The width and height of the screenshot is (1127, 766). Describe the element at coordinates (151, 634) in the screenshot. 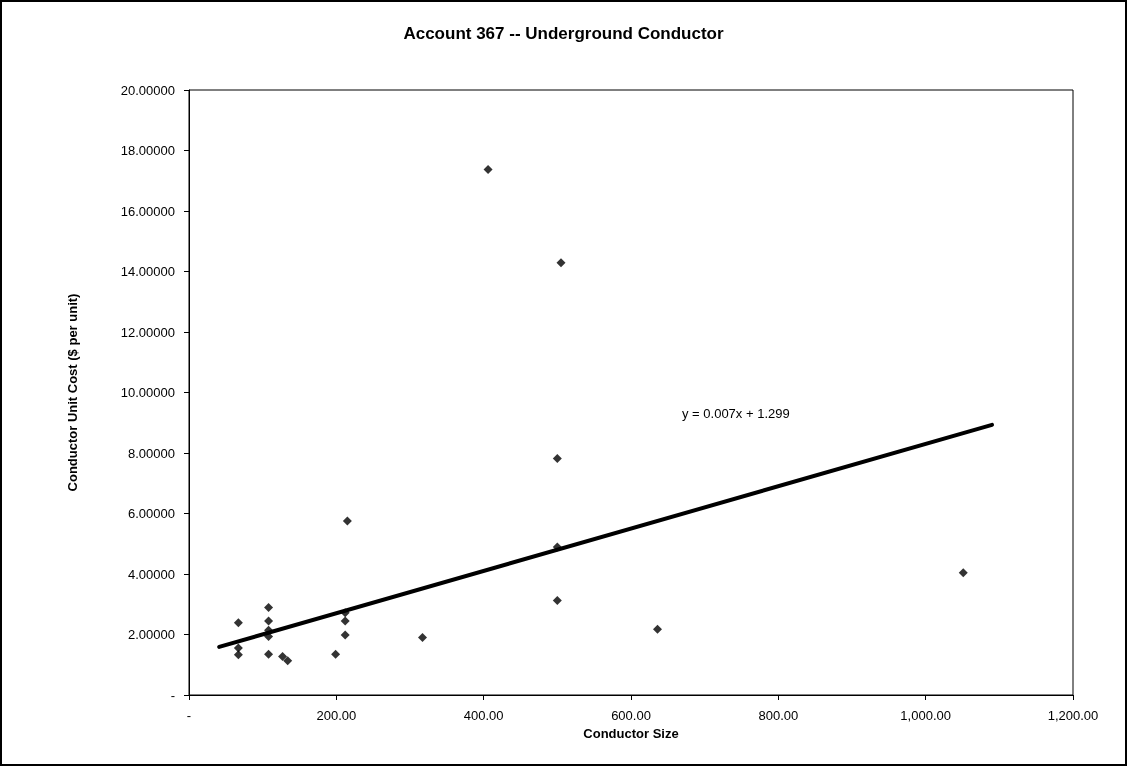

I see `y-tick-label: 2.00000` at that location.